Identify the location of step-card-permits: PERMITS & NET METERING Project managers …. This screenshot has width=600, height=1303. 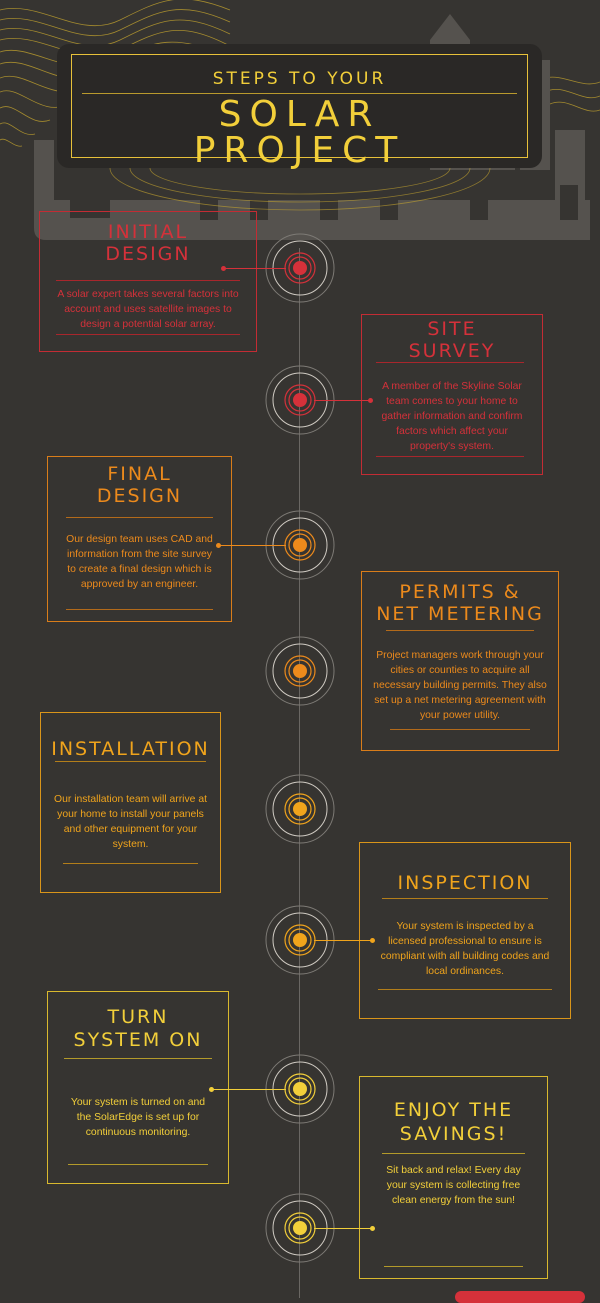
(460, 661).